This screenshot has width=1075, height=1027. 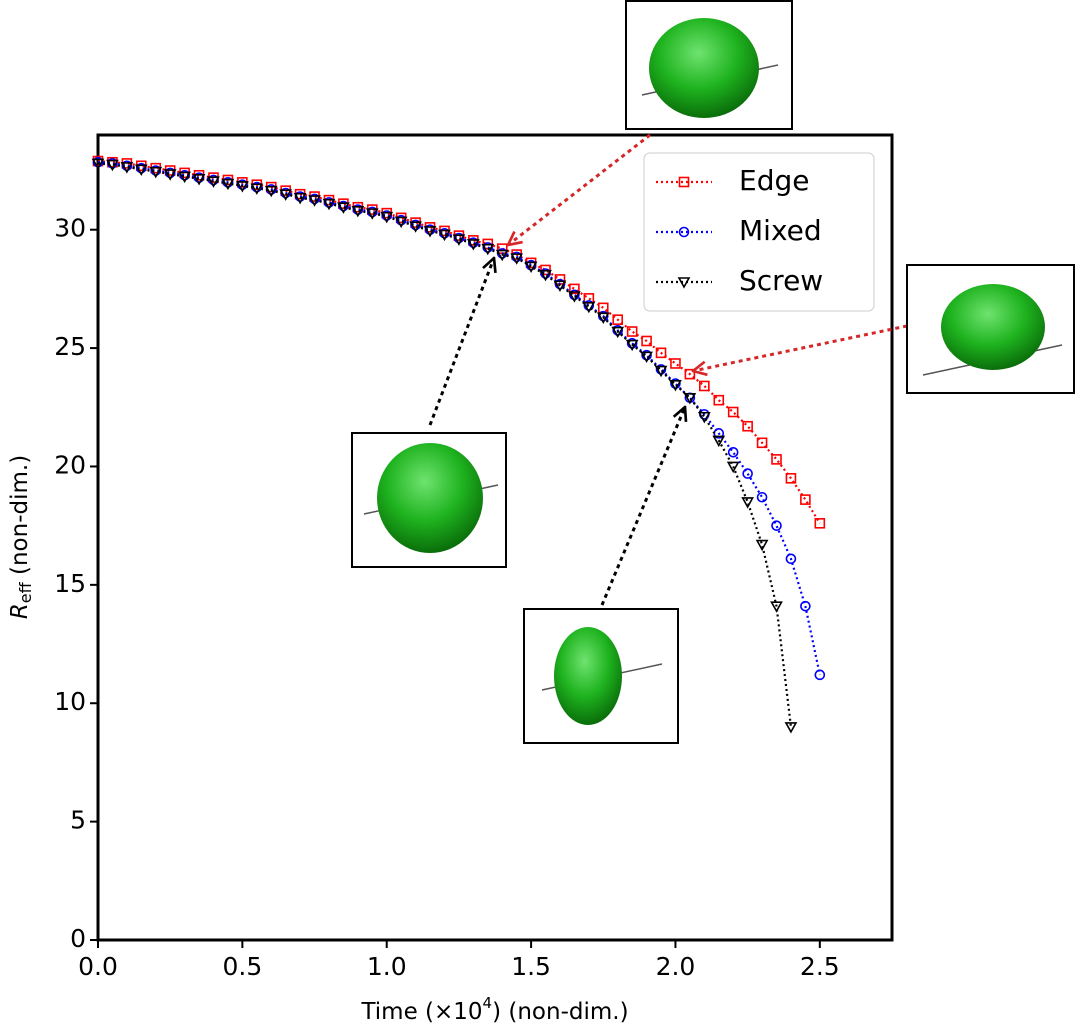 I want to click on legend-label: Screw, so click(x=781, y=280).